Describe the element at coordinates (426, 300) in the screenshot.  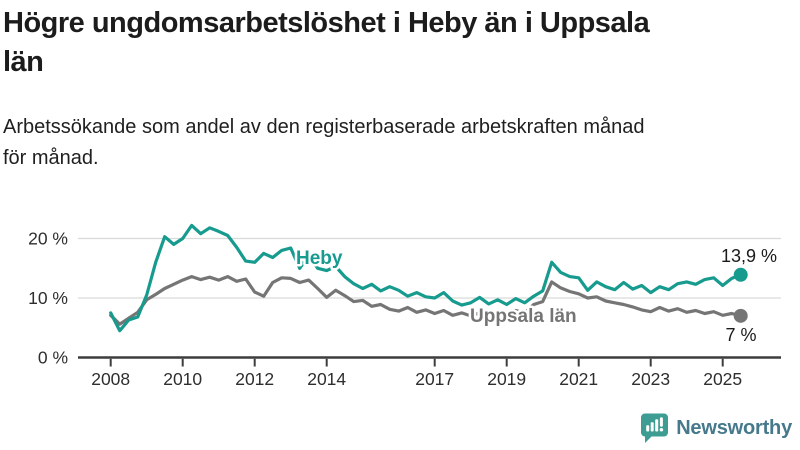
I see `uppsala-line` at that location.